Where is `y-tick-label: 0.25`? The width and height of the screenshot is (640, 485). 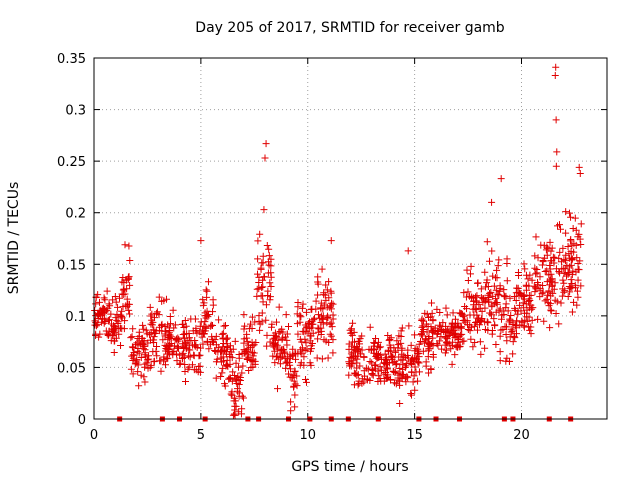
y-tick-label: 0.25 is located at coordinates (71, 162).